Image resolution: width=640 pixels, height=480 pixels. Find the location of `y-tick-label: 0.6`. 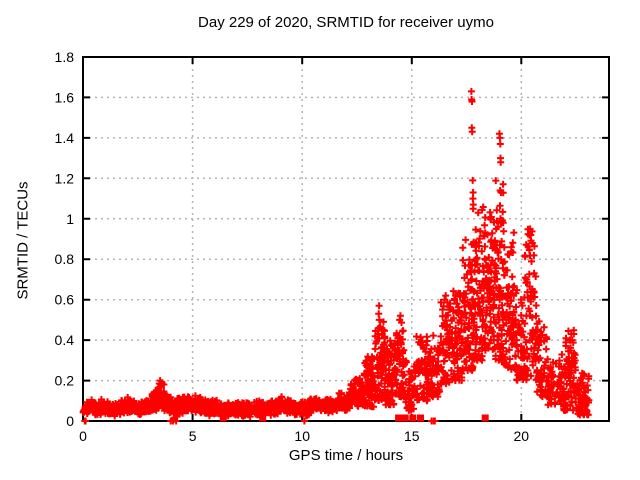

y-tick-label: 0.6 is located at coordinates (65, 300).